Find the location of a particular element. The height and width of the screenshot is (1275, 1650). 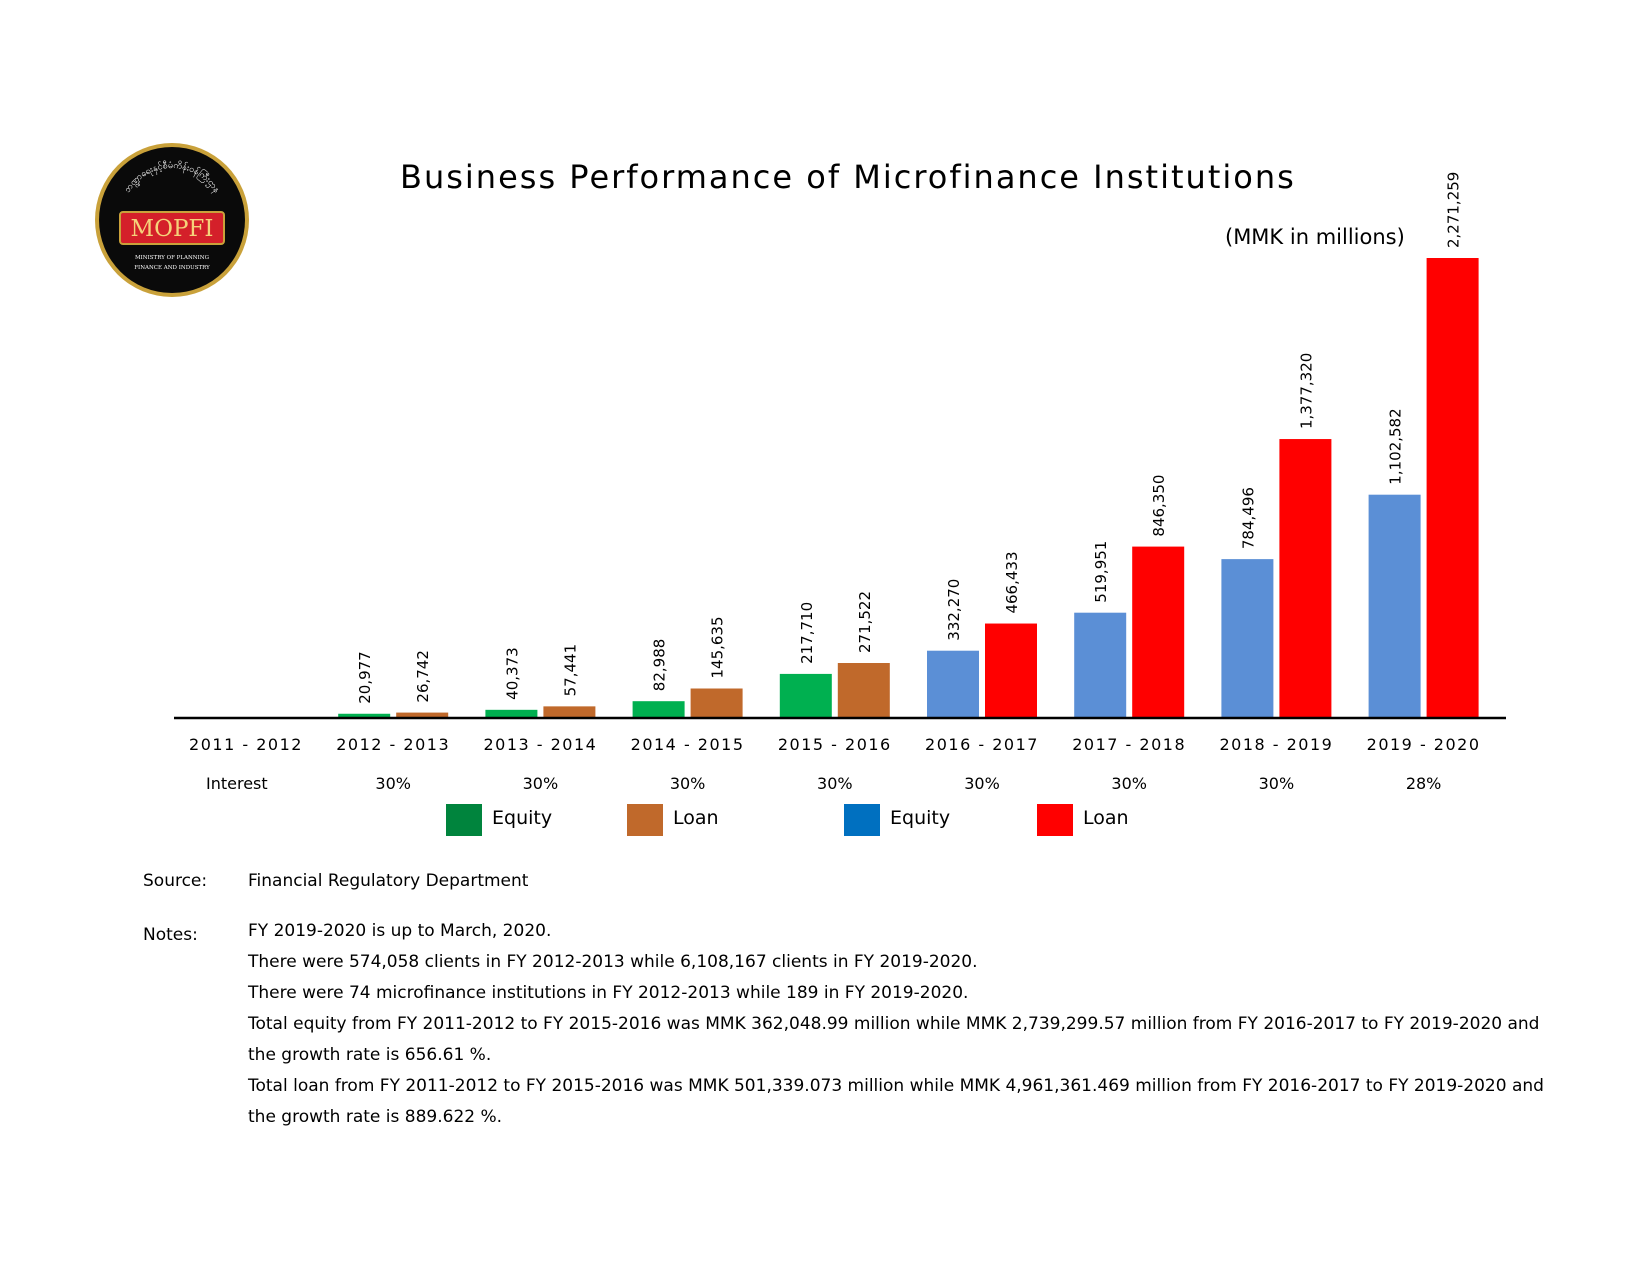

data-label-equity: 1,102,582 is located at coordinates (1396, 446).